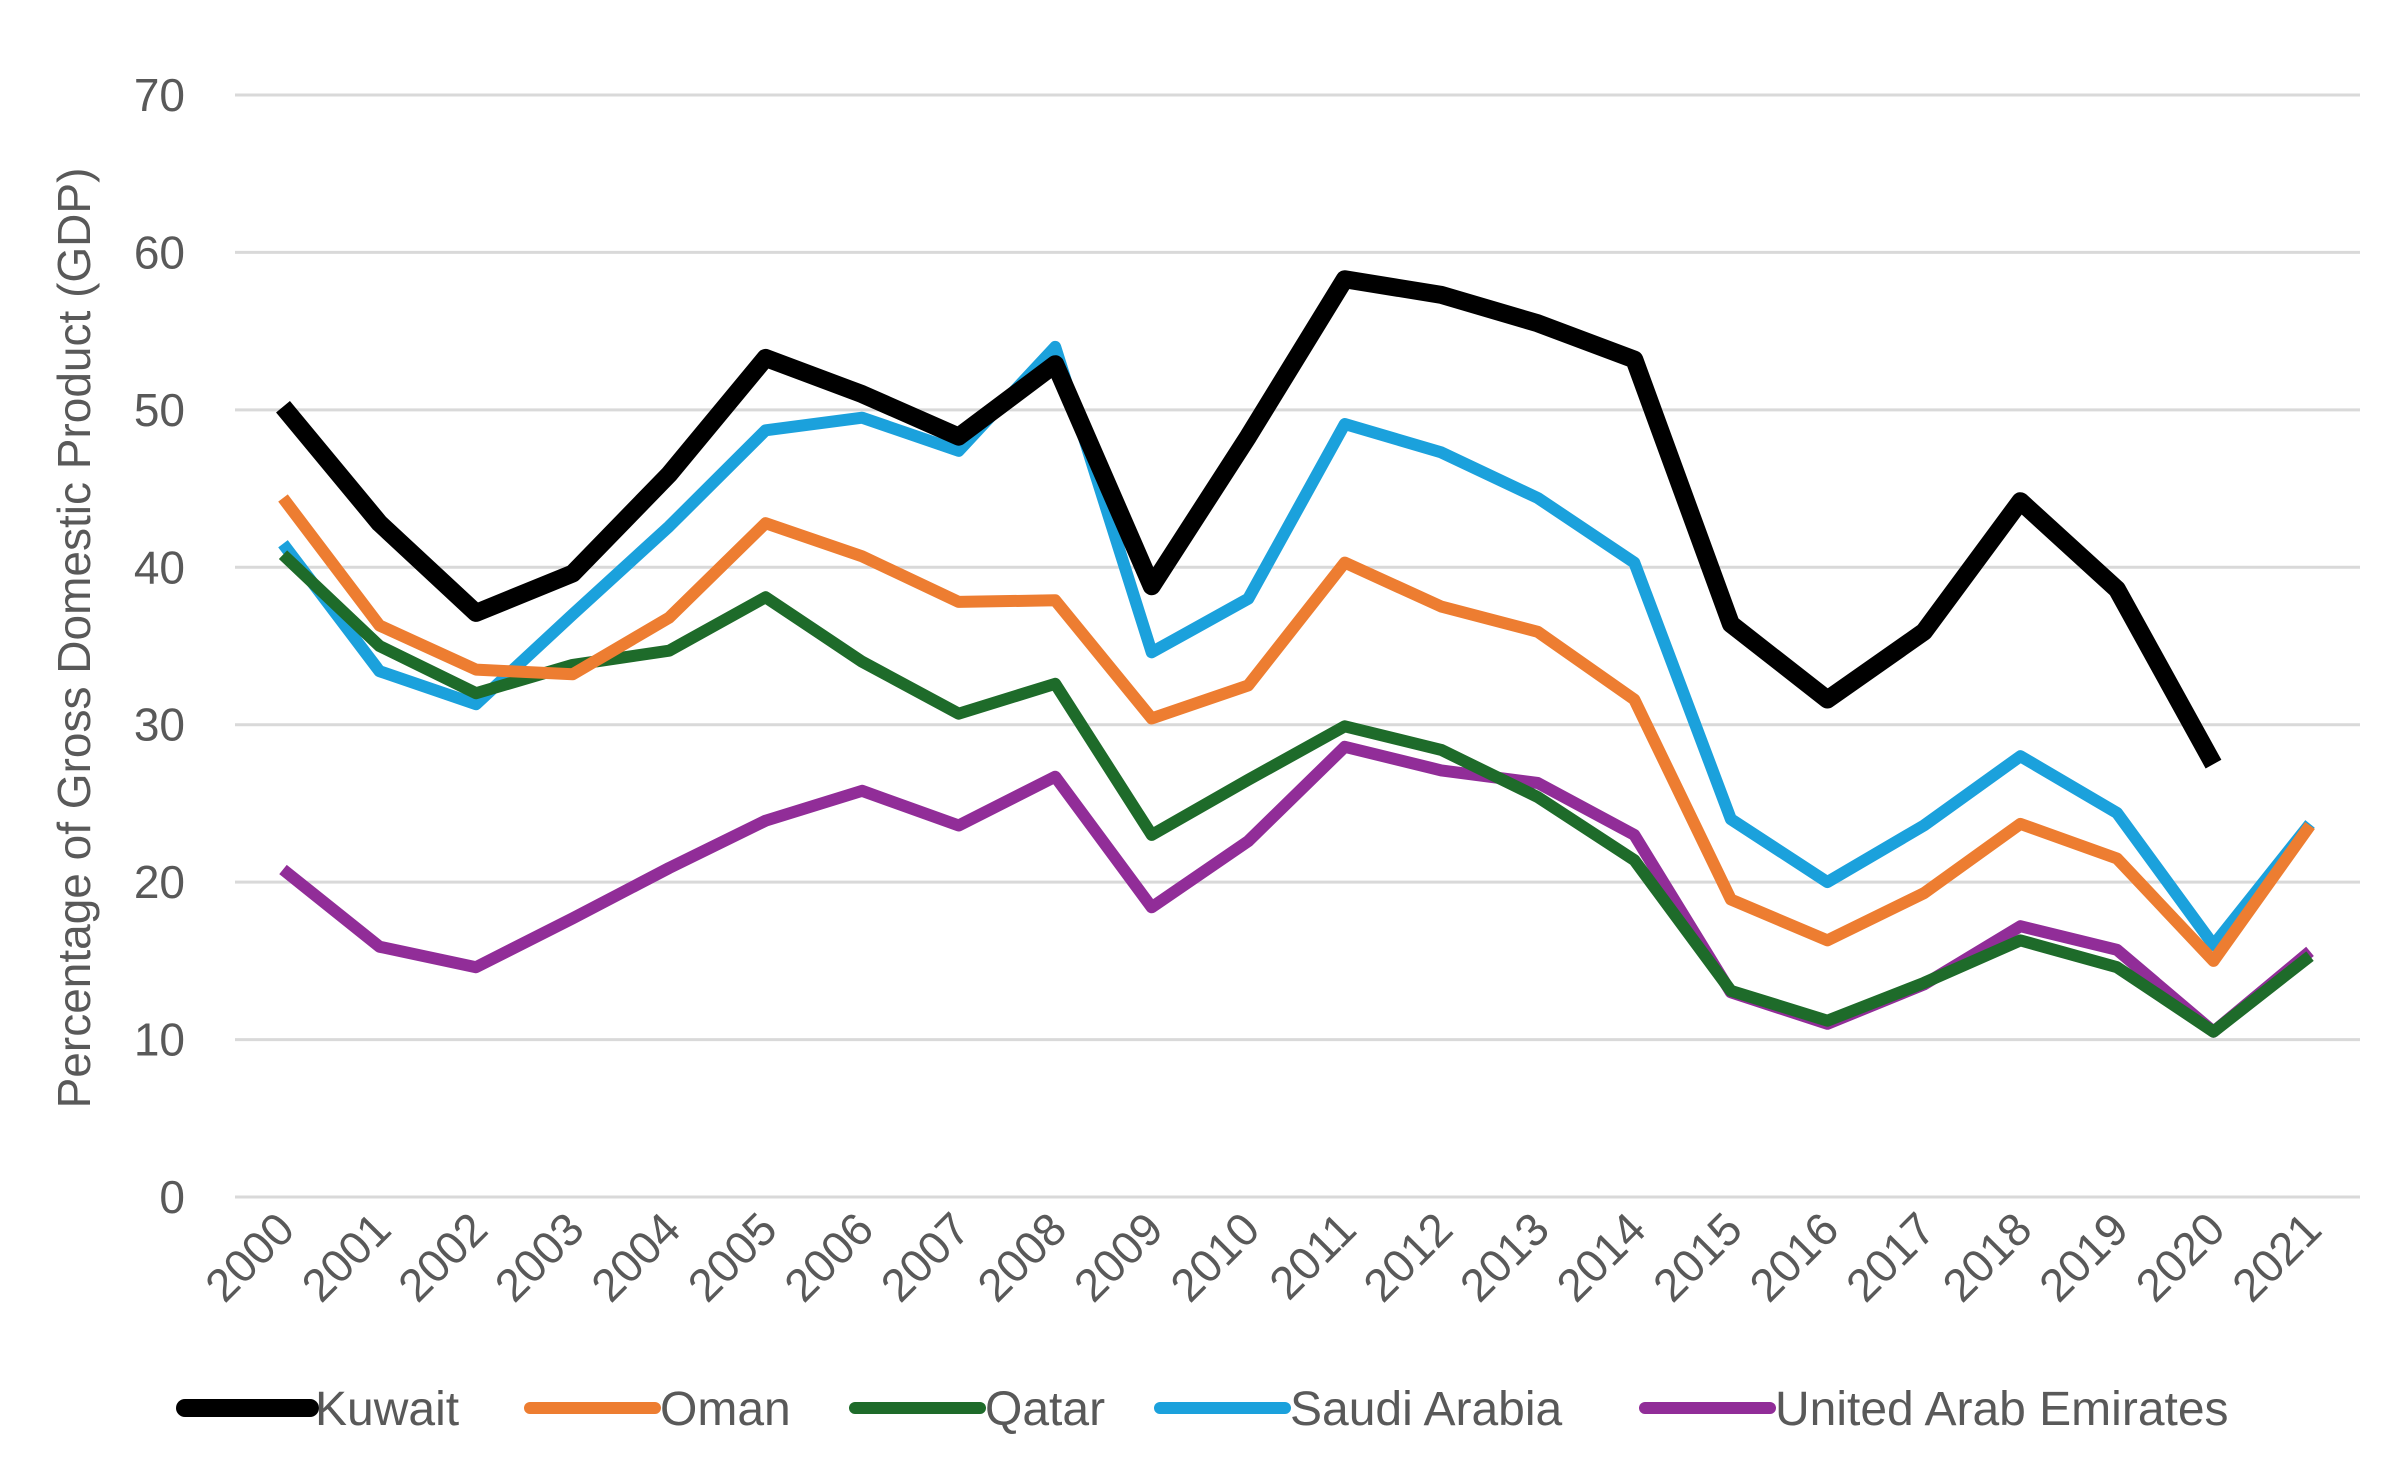 The width and height of the screenshot is (2400, 1459). What do you see at coordinates (387, 1409) in the screenshot?
I see `legend-label: Kuwait` at bounding box center [387, 1409].